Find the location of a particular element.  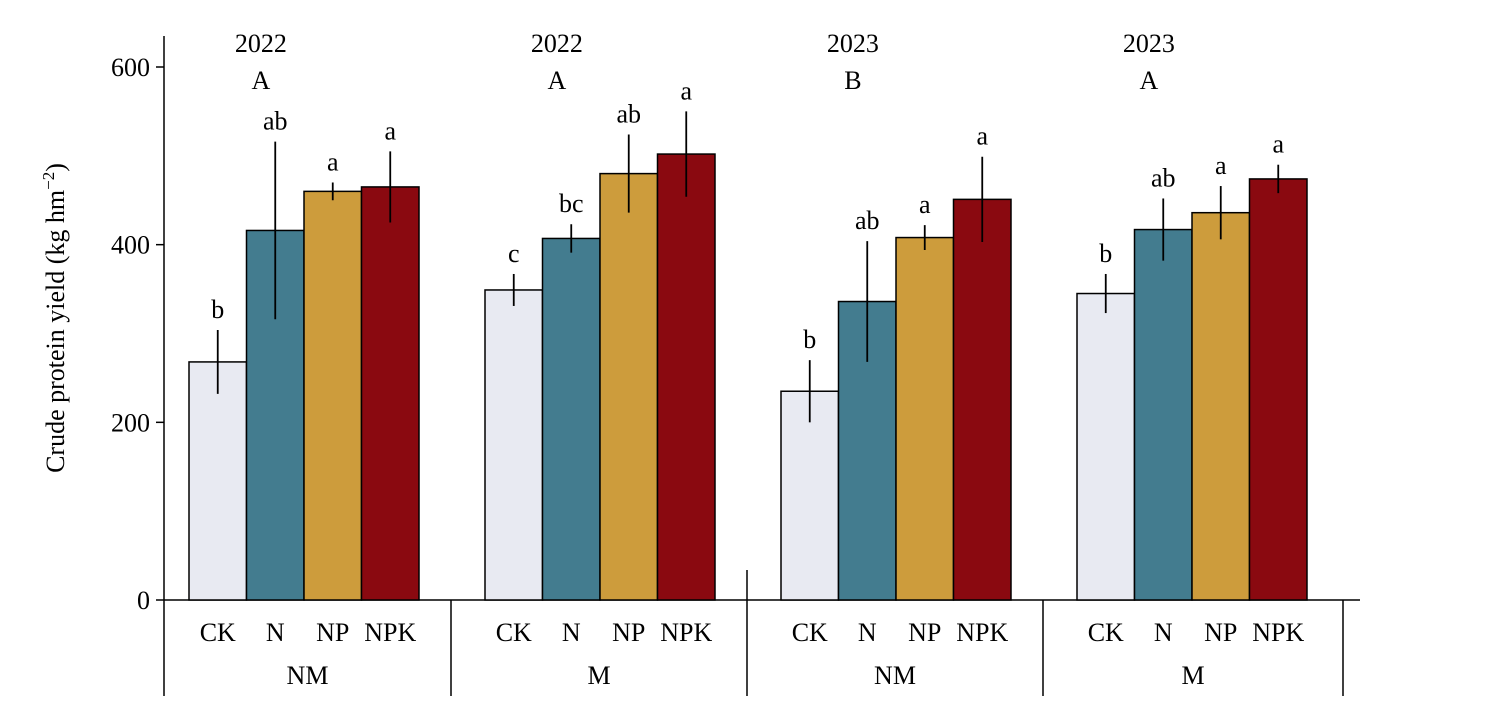

significance-letter: bc is located at coordinates (571, 203).